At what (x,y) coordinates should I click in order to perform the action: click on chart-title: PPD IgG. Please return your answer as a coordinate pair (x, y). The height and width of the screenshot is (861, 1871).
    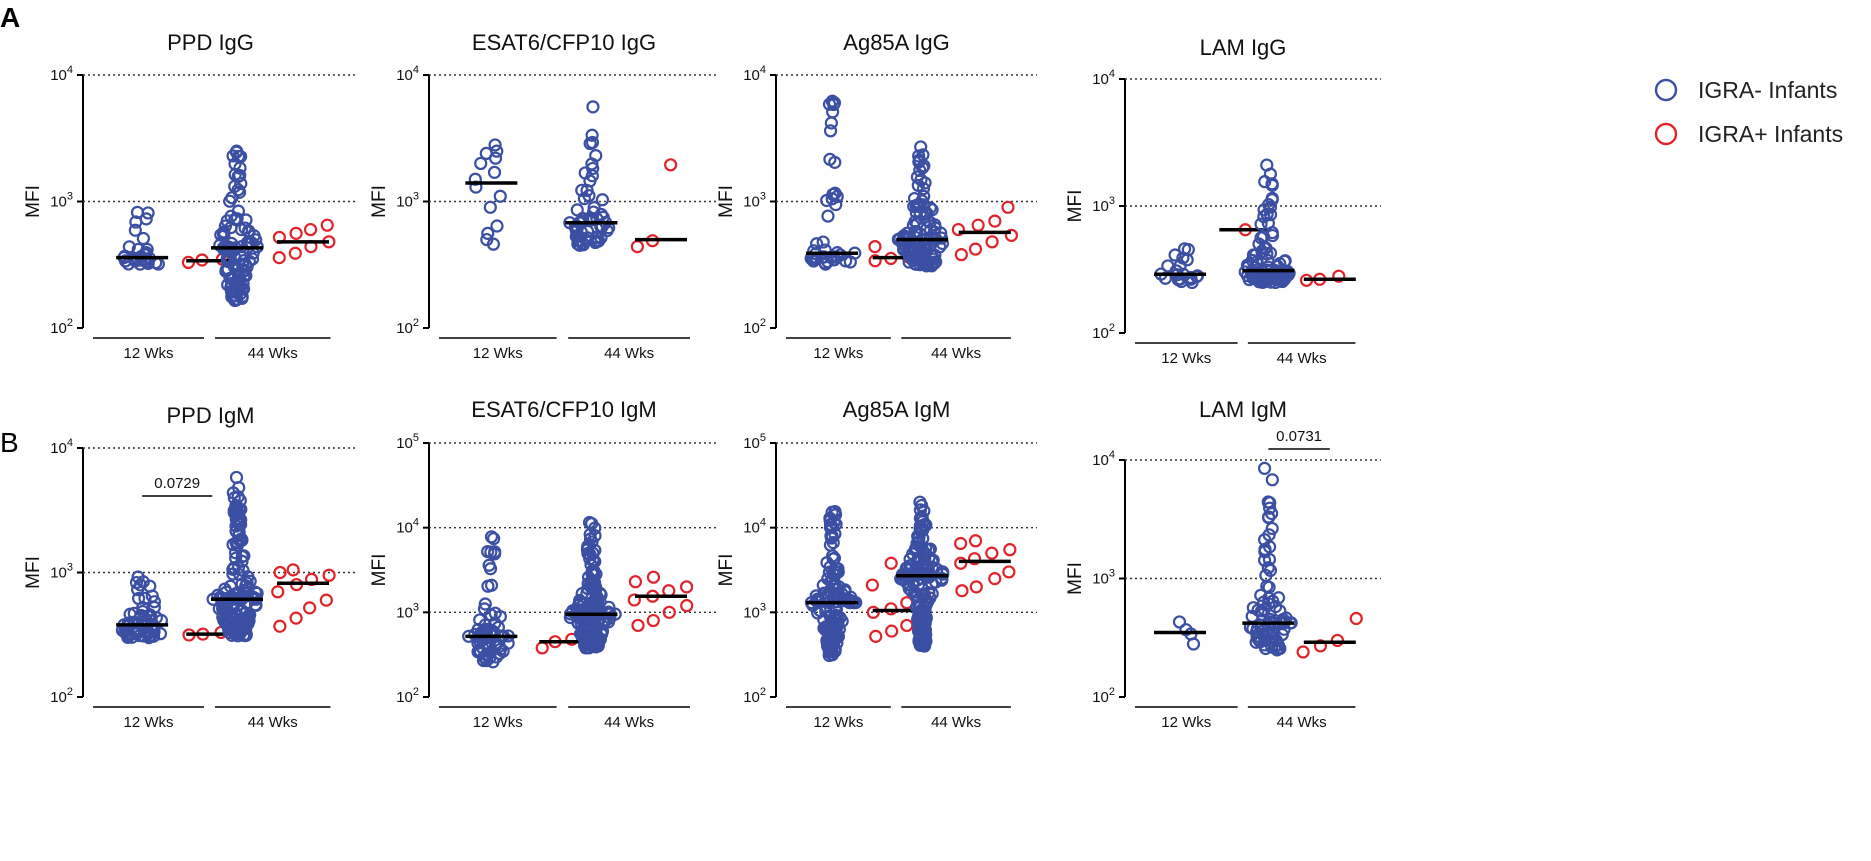
    Looking at the image, I should click on (210, 42).